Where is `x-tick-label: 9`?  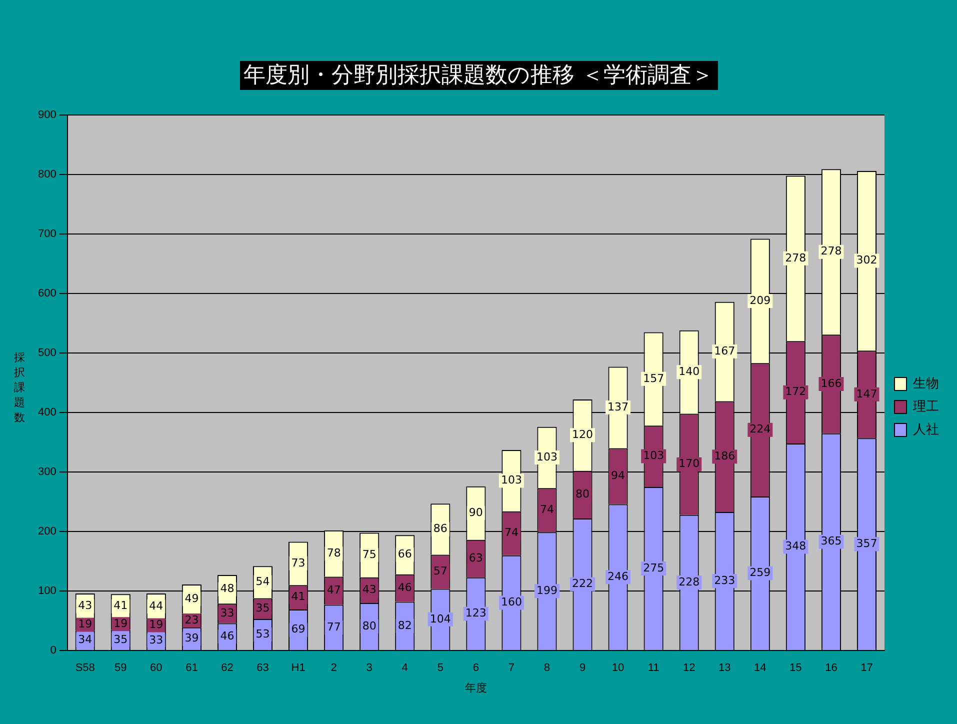
x-tick-label: 9 is located at coordinates (582, 668).